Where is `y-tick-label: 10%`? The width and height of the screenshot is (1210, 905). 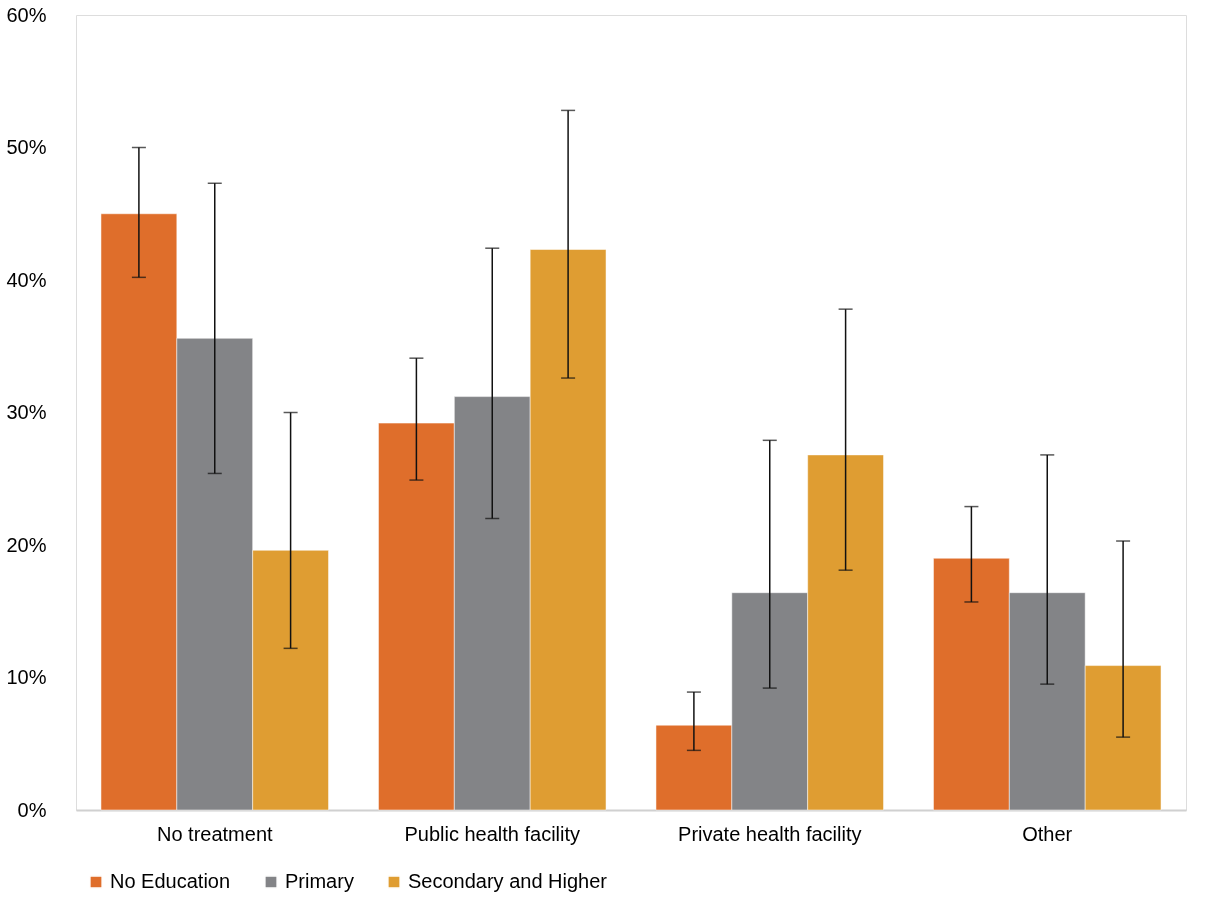
y-tick-label: 10% is located at coordinates (26, 677).